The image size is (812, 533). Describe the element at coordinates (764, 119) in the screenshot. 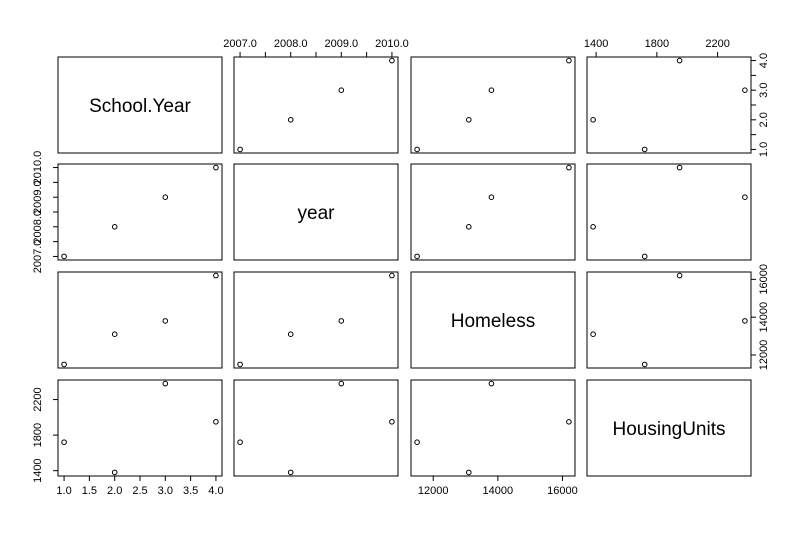

I see `tick-label-right-school-year-2: 2.0` at that location.